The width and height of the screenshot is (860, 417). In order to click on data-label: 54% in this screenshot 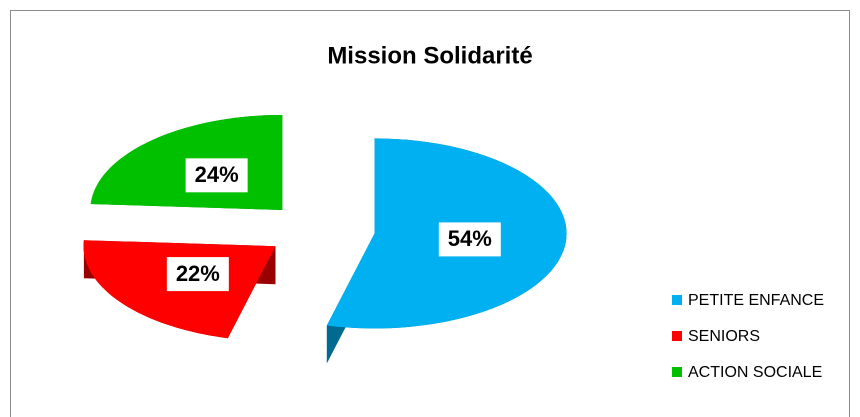, I will do `click(470, 238)`.